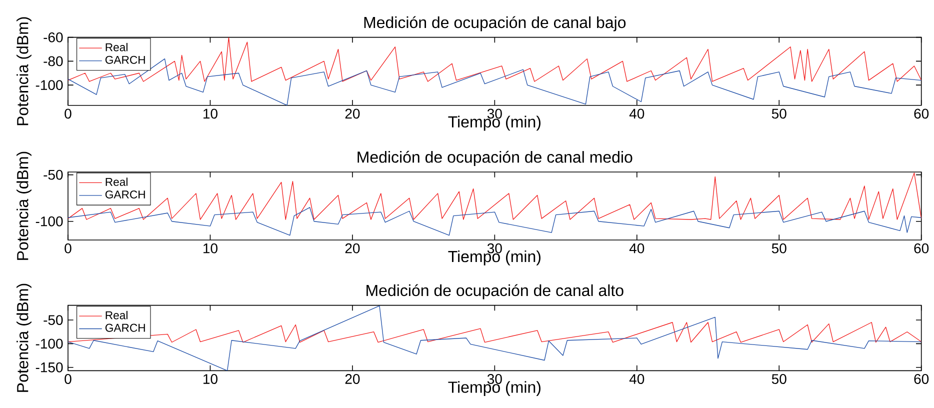  I want to click on y-tick-label: -150, so click(49, 367).